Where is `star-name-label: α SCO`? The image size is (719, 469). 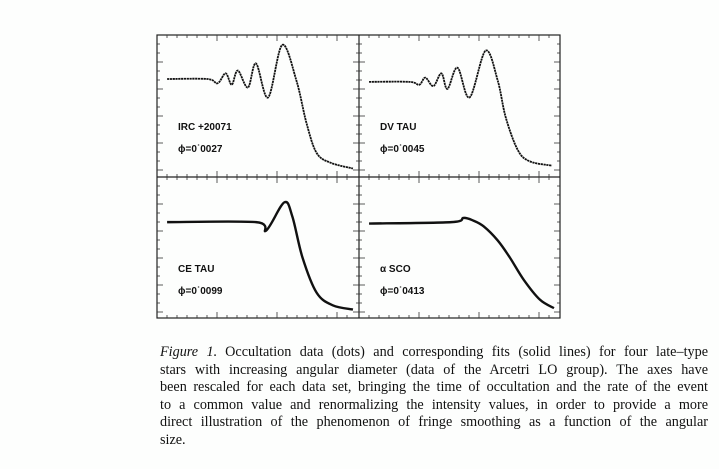
star-name-label: α SCO is located at coordinates (395, 269).